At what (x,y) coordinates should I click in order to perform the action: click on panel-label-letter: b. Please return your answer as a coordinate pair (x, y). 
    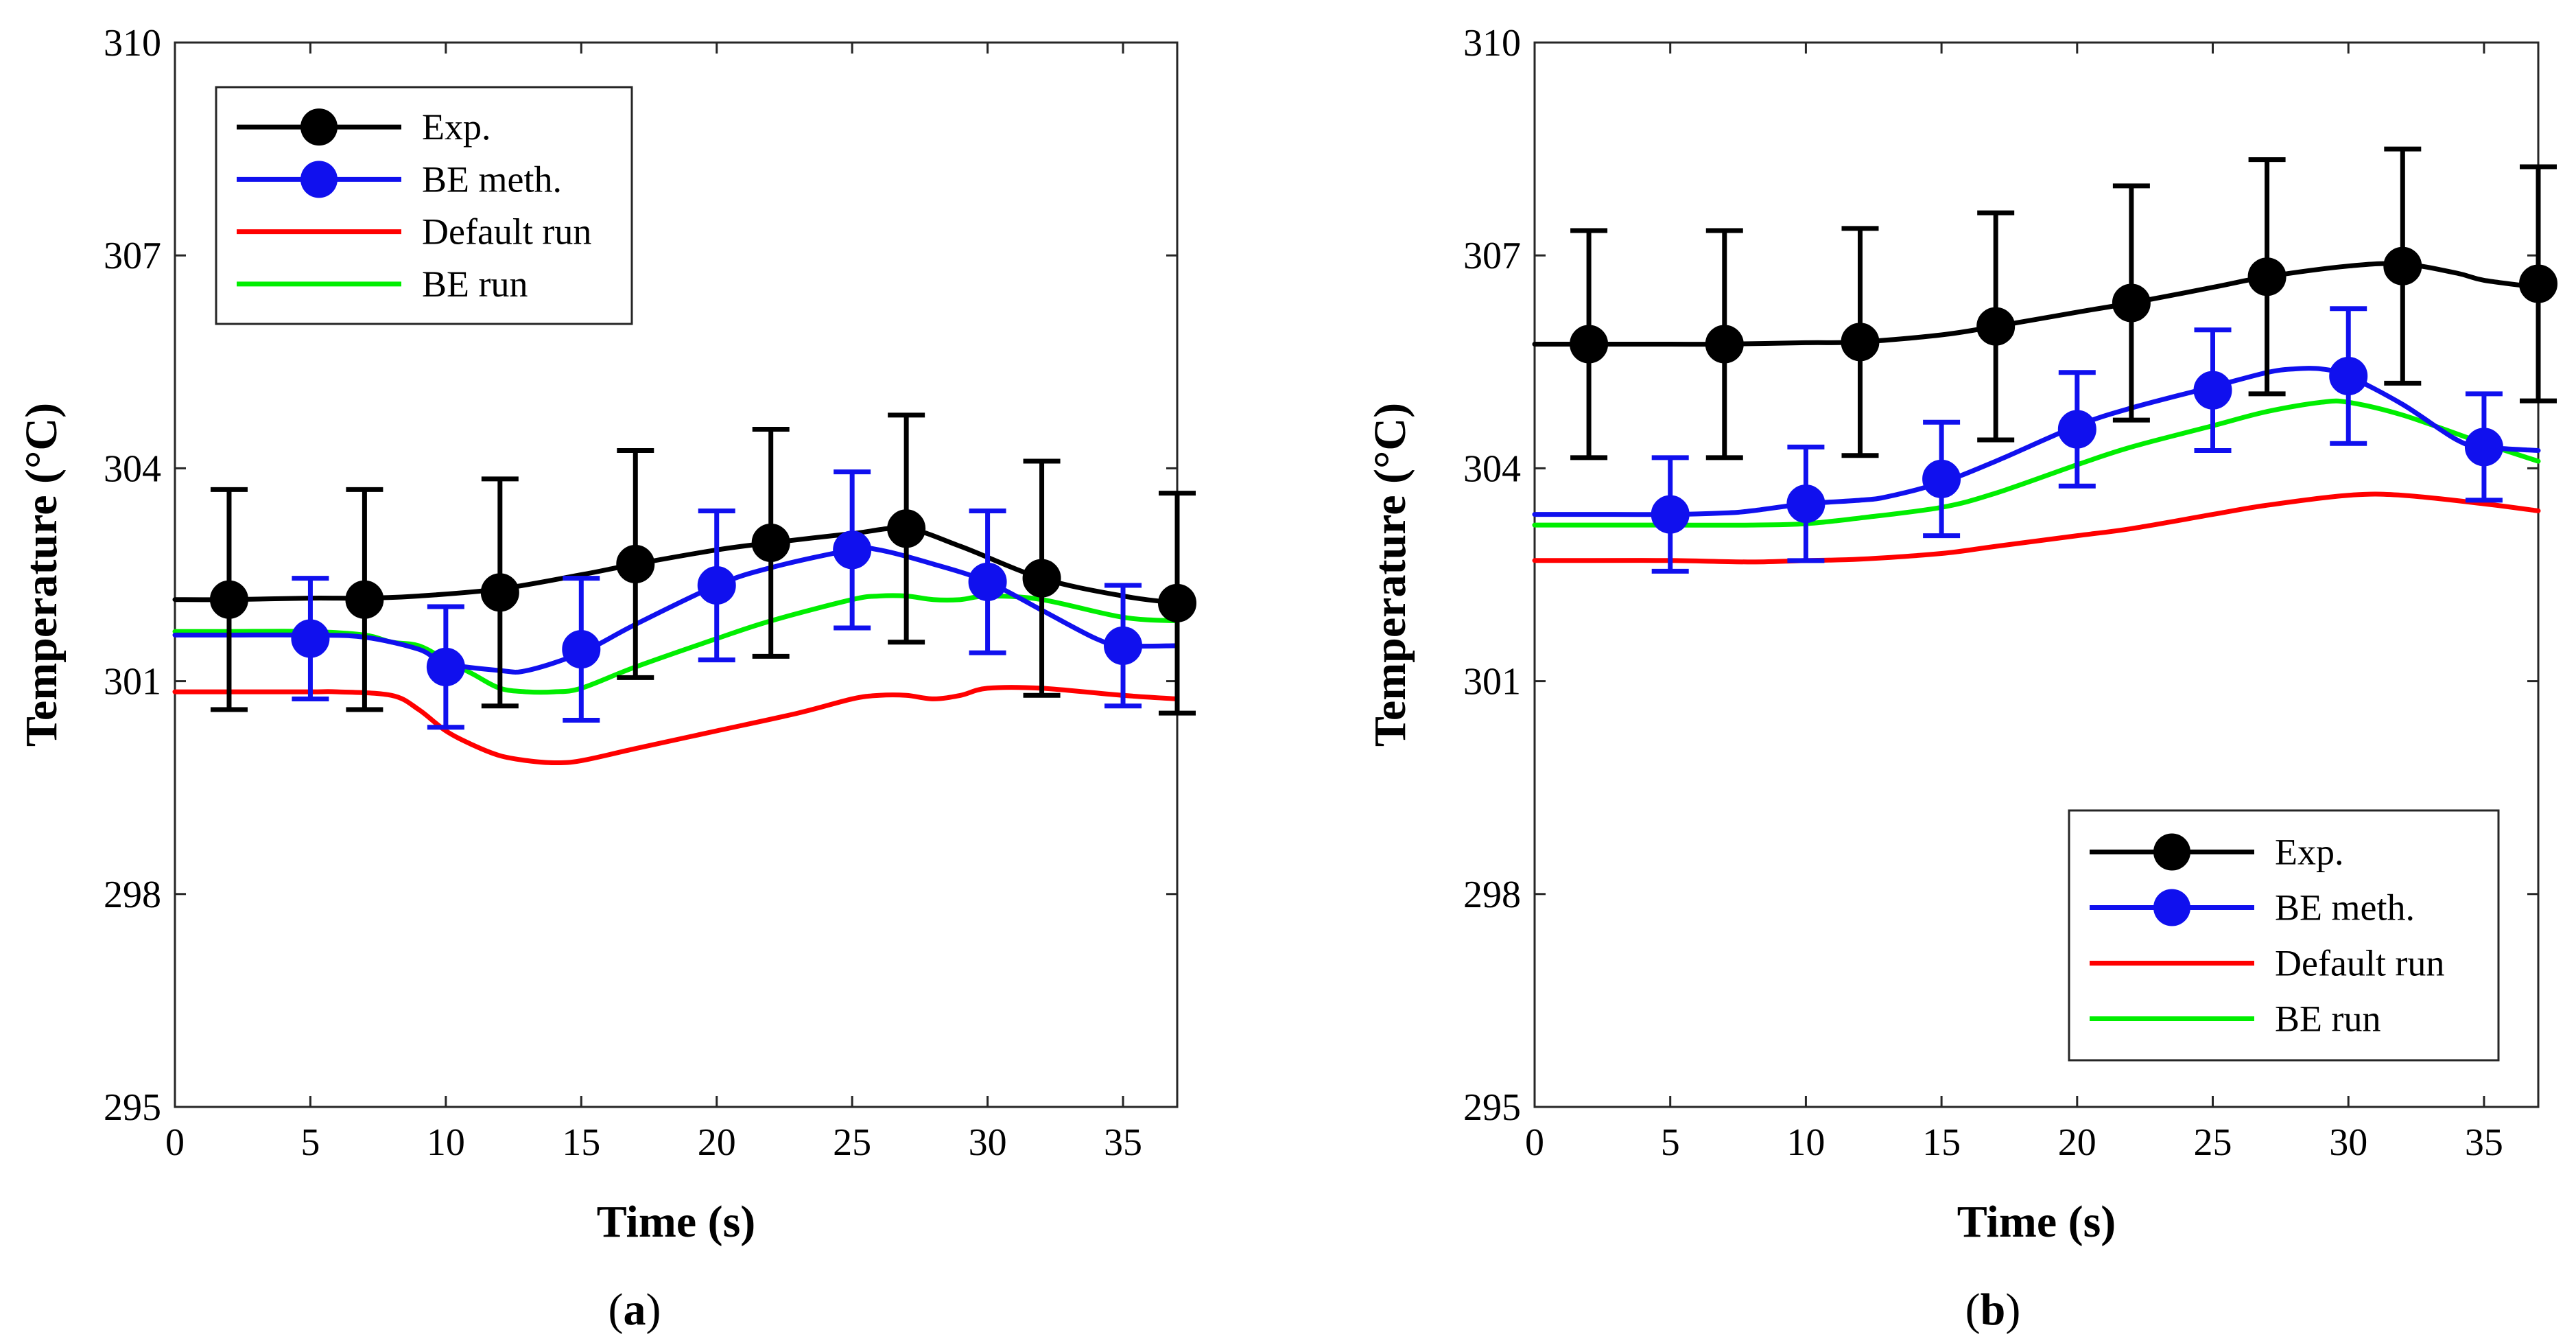
    Looking at the image, I should click on (1993, 1310).